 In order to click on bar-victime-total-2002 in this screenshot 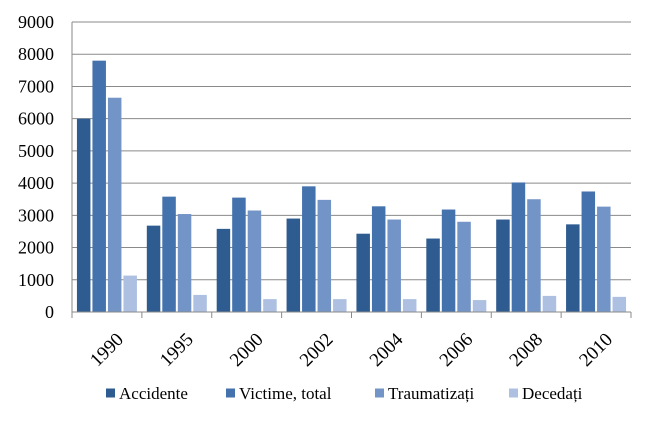, I will do `click(309, 249)`.